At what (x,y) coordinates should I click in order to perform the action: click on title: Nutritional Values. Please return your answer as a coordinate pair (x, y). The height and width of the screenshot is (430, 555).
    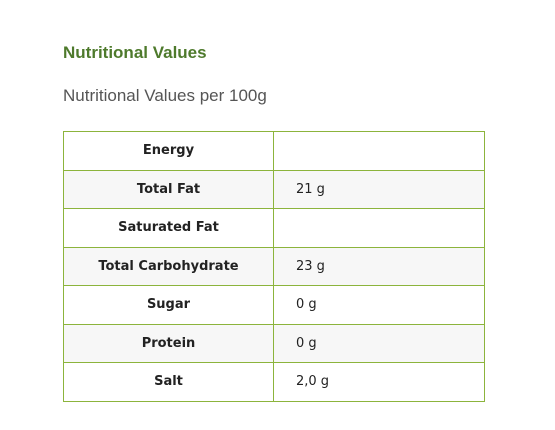
    Looking at the image, I should click on (135, 52).